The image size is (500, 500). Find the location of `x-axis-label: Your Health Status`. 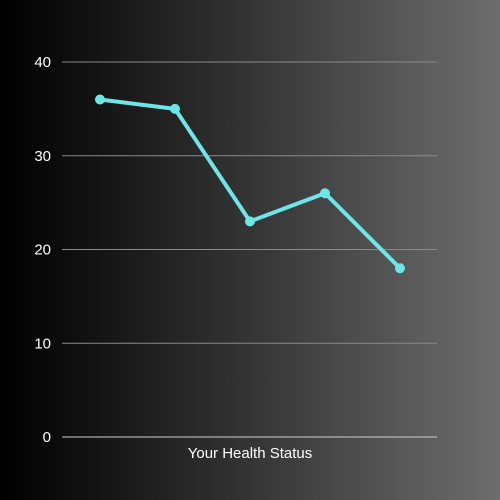

x-axis-label: Your Health Status is located at coordinates (250, 453).